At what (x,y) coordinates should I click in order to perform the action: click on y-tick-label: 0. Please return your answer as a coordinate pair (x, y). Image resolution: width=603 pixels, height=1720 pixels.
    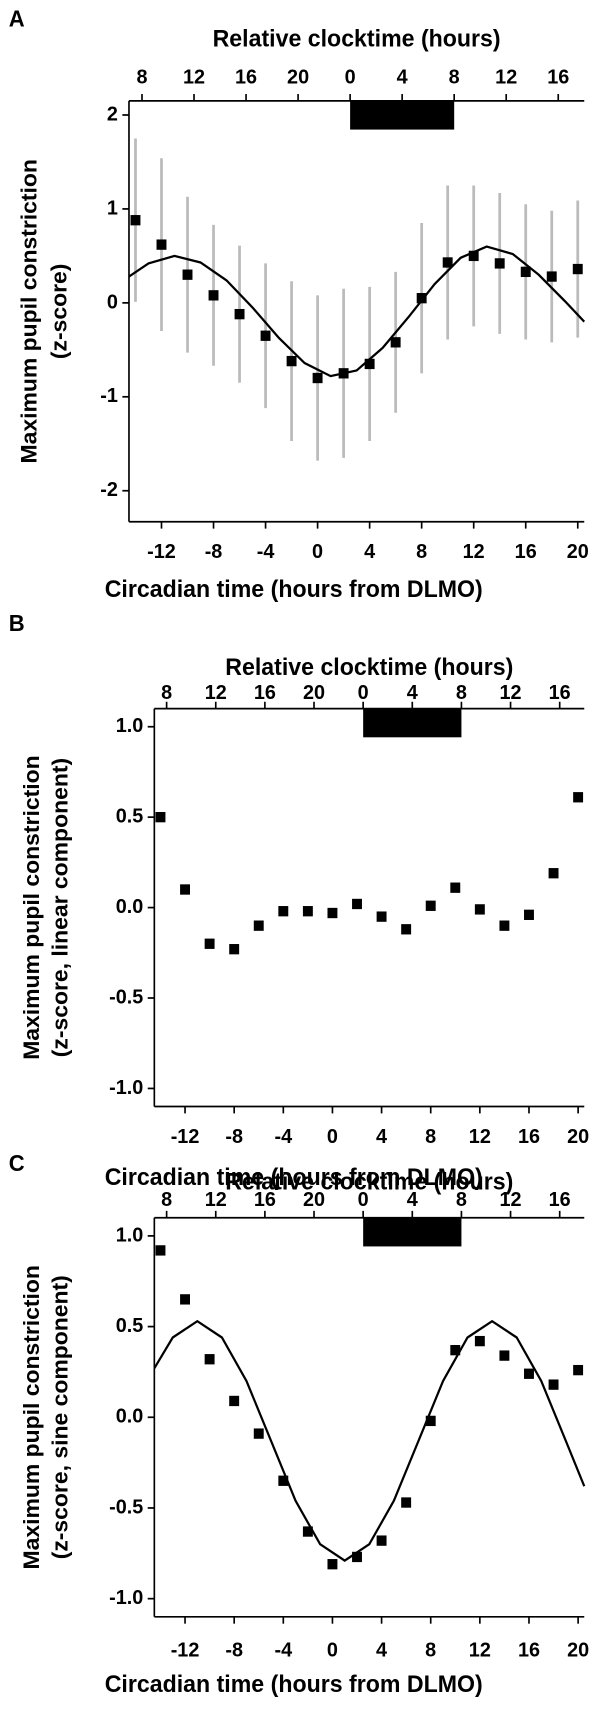
    Looking at the image, I should click on (112, 302).